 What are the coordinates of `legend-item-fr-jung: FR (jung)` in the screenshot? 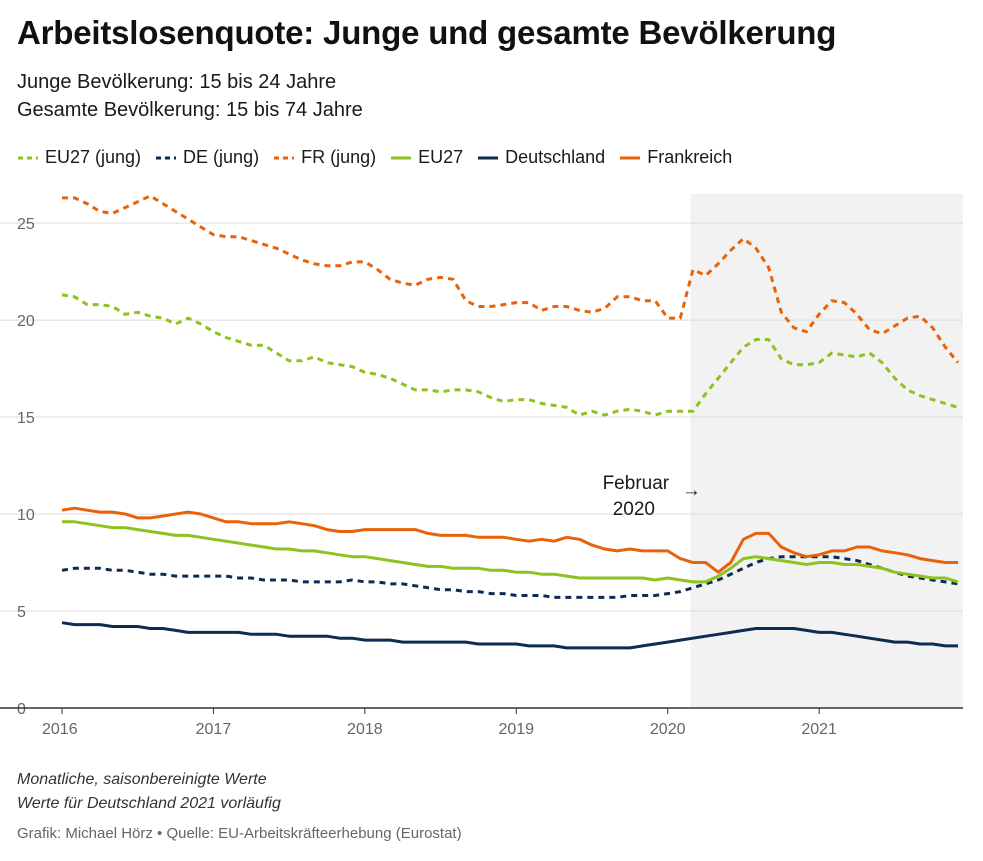 It's located at (324, 157).